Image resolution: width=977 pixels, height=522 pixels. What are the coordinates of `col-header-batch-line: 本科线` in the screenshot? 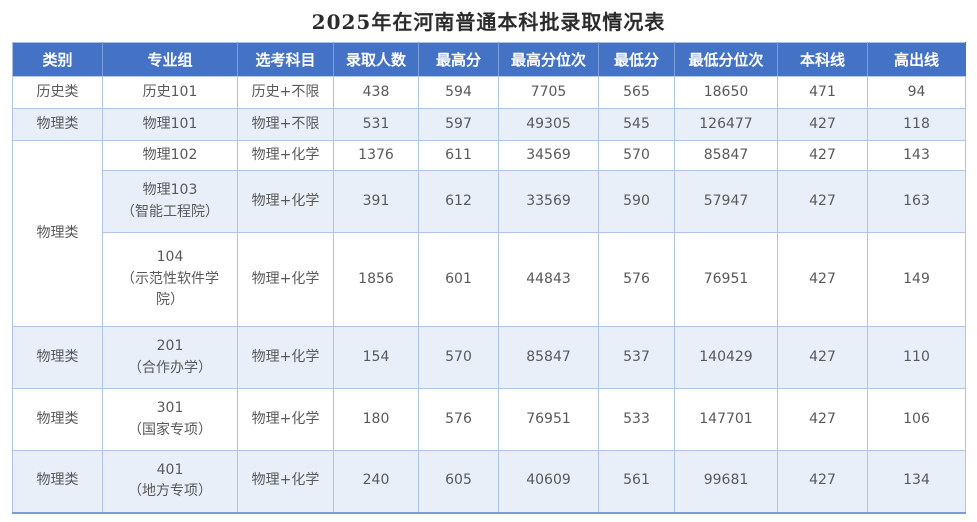 It's located at (822, 59).